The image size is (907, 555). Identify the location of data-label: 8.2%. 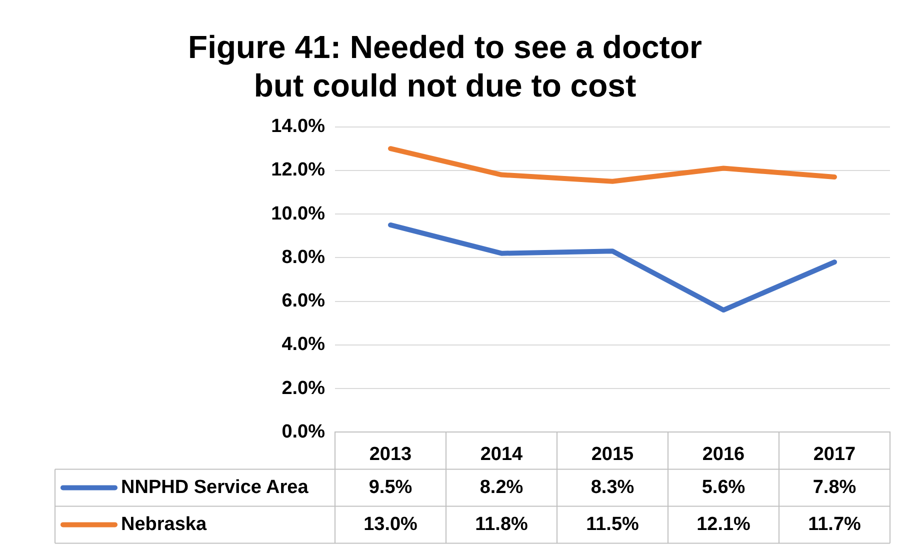
(502, 487).